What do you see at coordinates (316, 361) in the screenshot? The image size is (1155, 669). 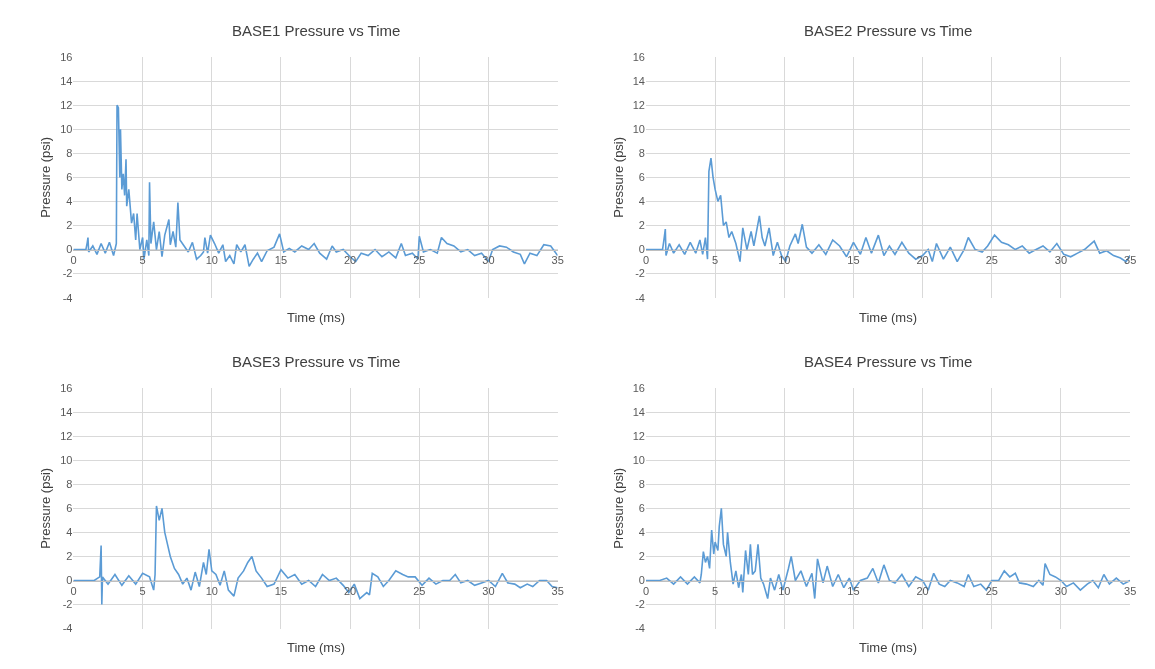 I see `chart-title: BASE3 Pressure vs Time` at bounding box center [316, 361].